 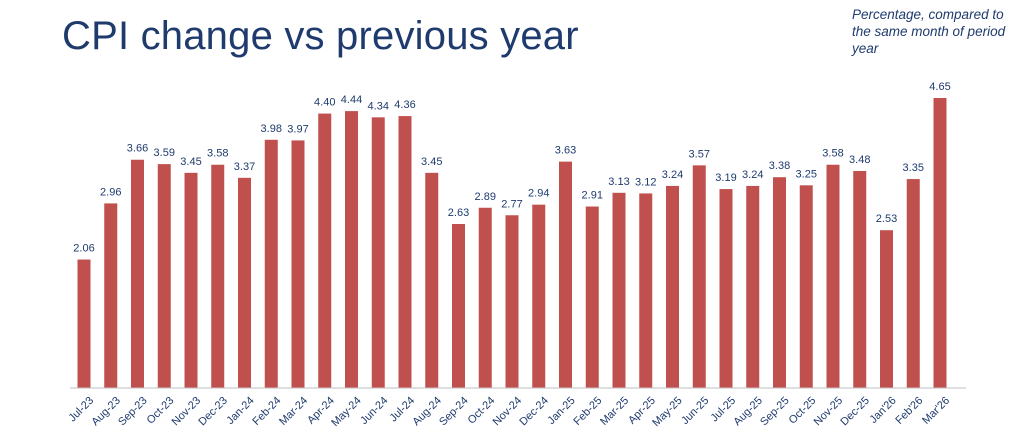 I want to click on bar-Feb'26, so click(x=913, y=283).